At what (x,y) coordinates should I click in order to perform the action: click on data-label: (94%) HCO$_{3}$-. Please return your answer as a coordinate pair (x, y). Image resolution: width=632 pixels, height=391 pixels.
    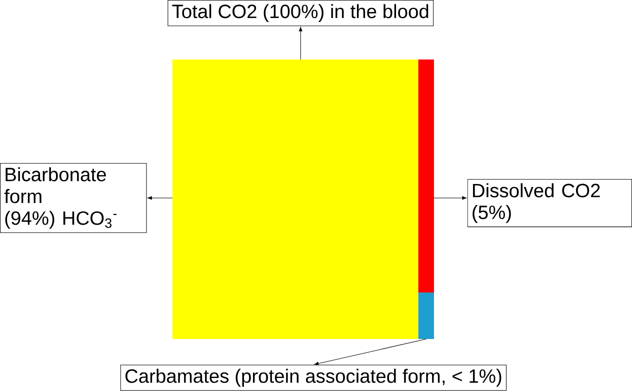
    Looking at the image, I should click on (61, 219).